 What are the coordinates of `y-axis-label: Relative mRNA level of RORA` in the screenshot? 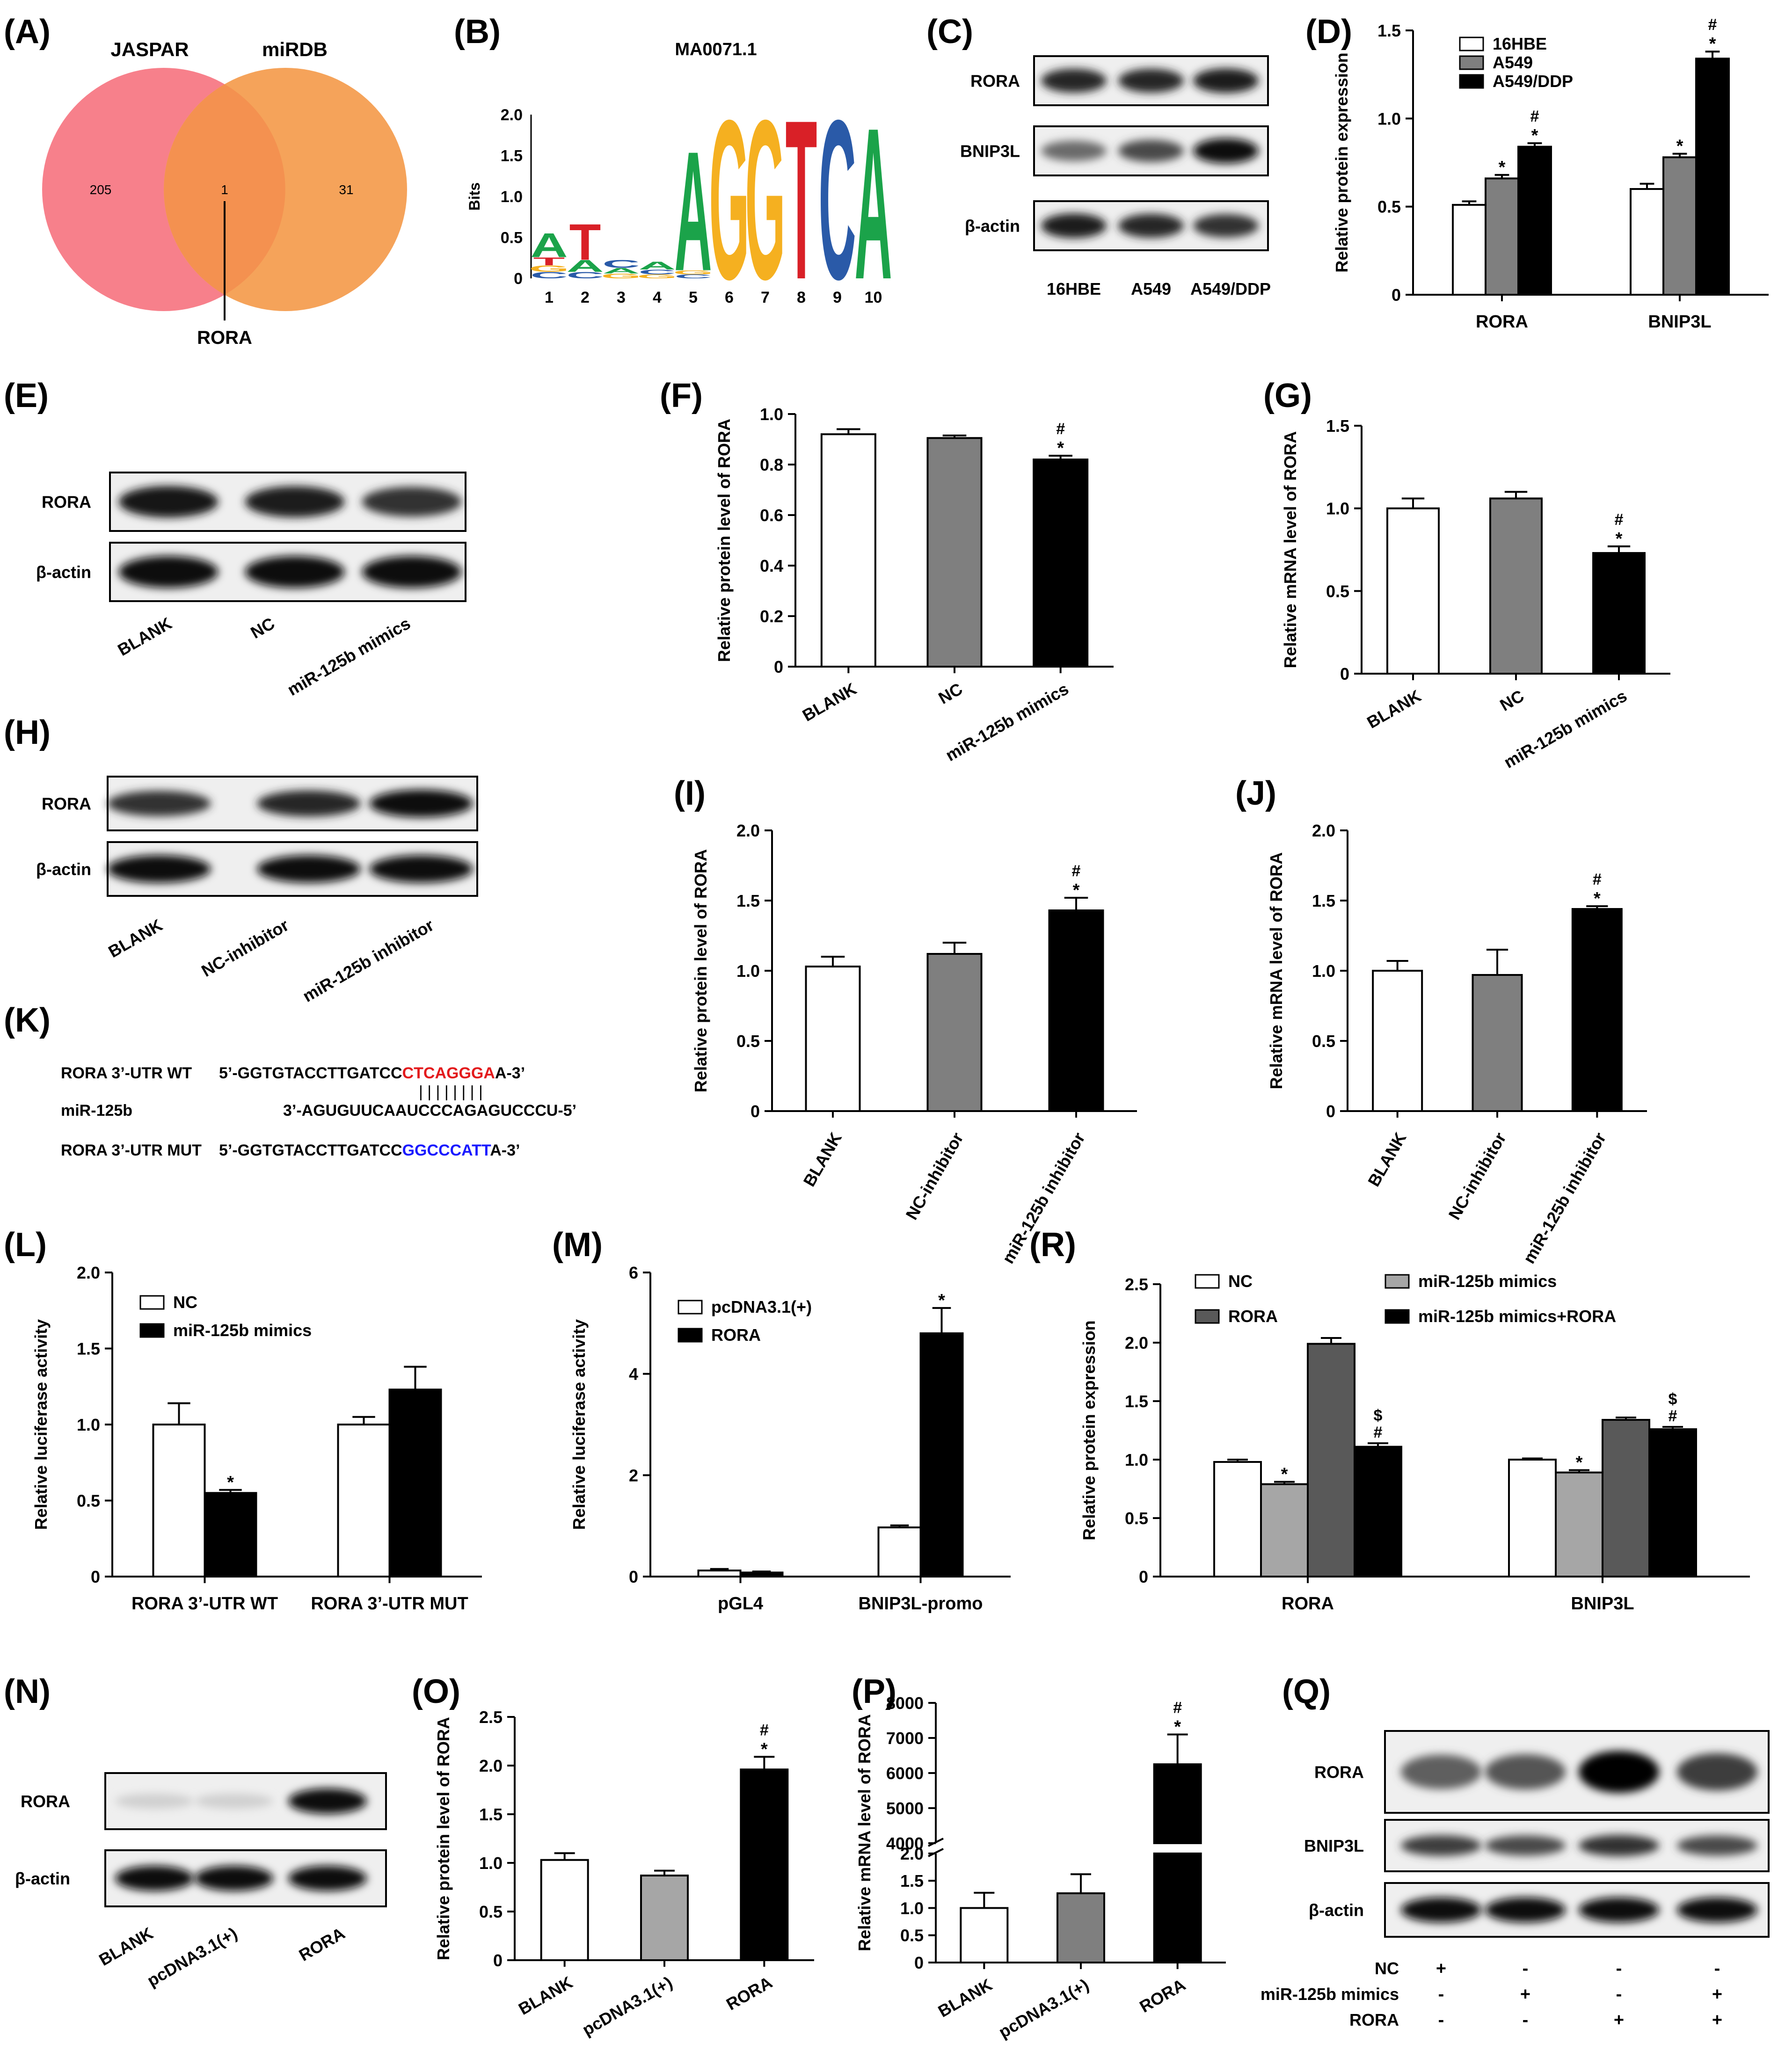 It's located at (864, 1832).